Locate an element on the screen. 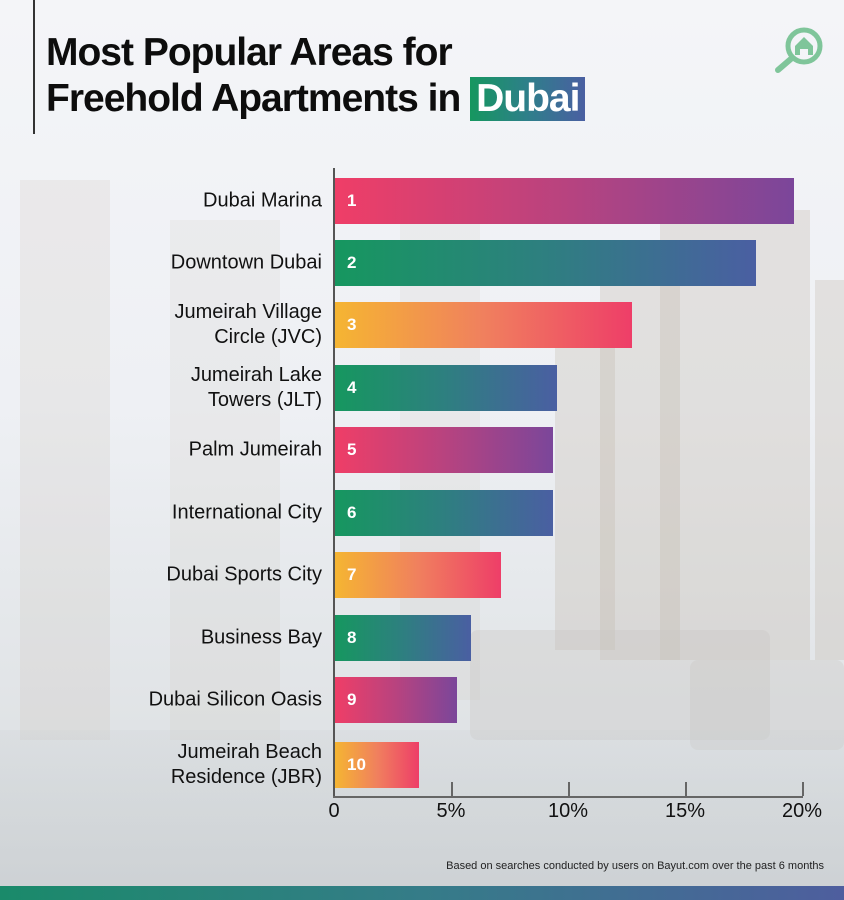  rank-label: 3 is located at coordinates (352, 324).